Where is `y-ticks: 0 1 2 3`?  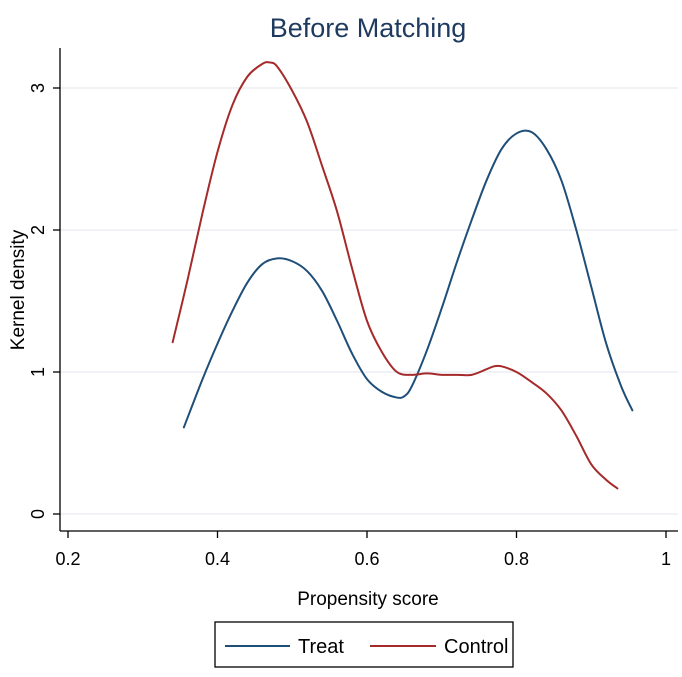 y-ticks: 0 1 2 3 is located at coordinates (44, 301).